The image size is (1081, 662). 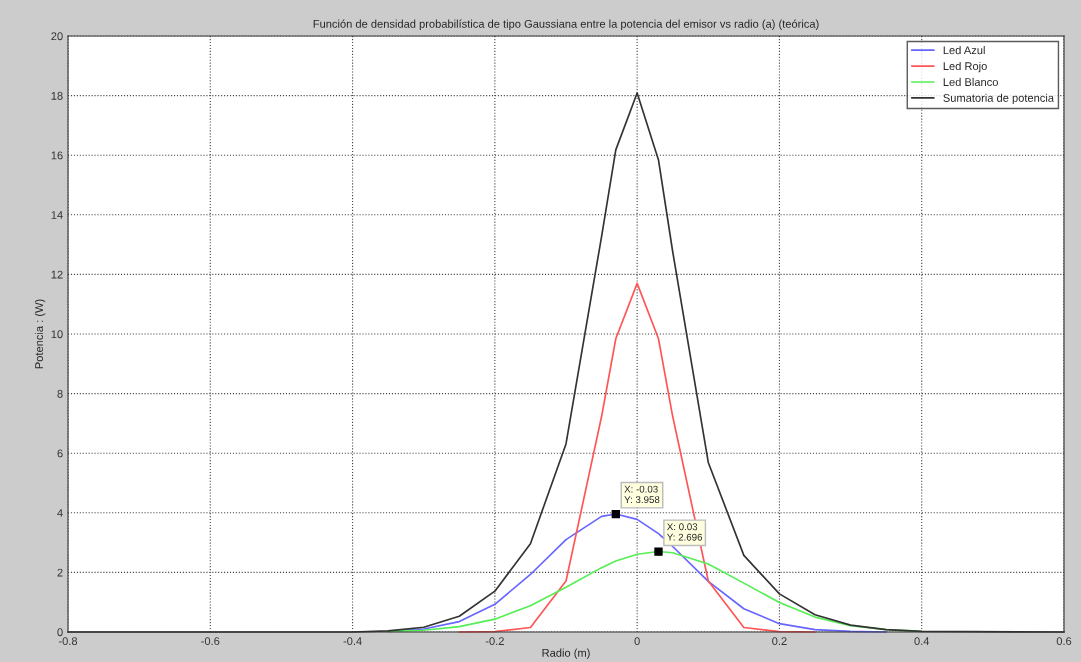 What do you see at coordinates (68, 641) in the screenshot?
I see `x-tick-label: -0.8` at bounding box center [68, 641].